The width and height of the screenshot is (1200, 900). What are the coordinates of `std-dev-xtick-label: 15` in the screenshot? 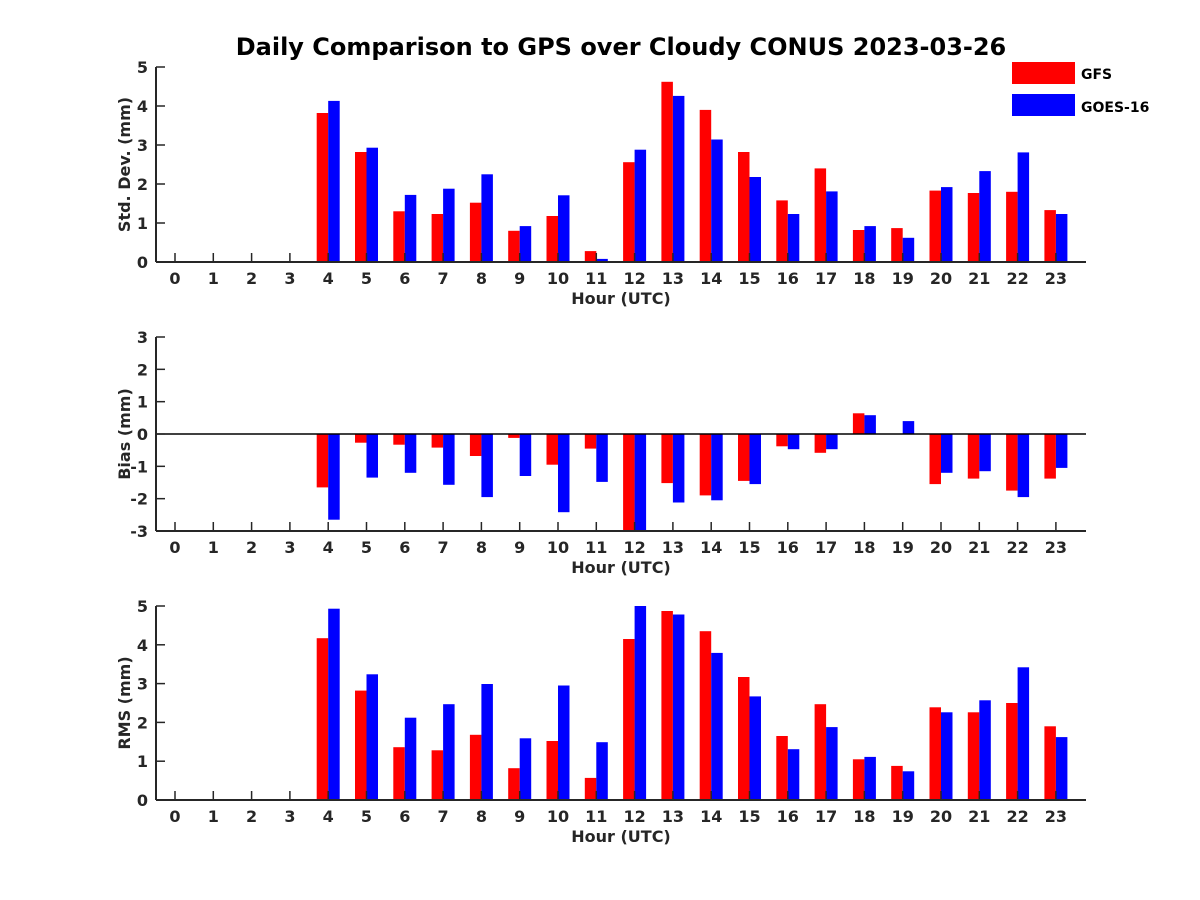 It's located at (749, 278).